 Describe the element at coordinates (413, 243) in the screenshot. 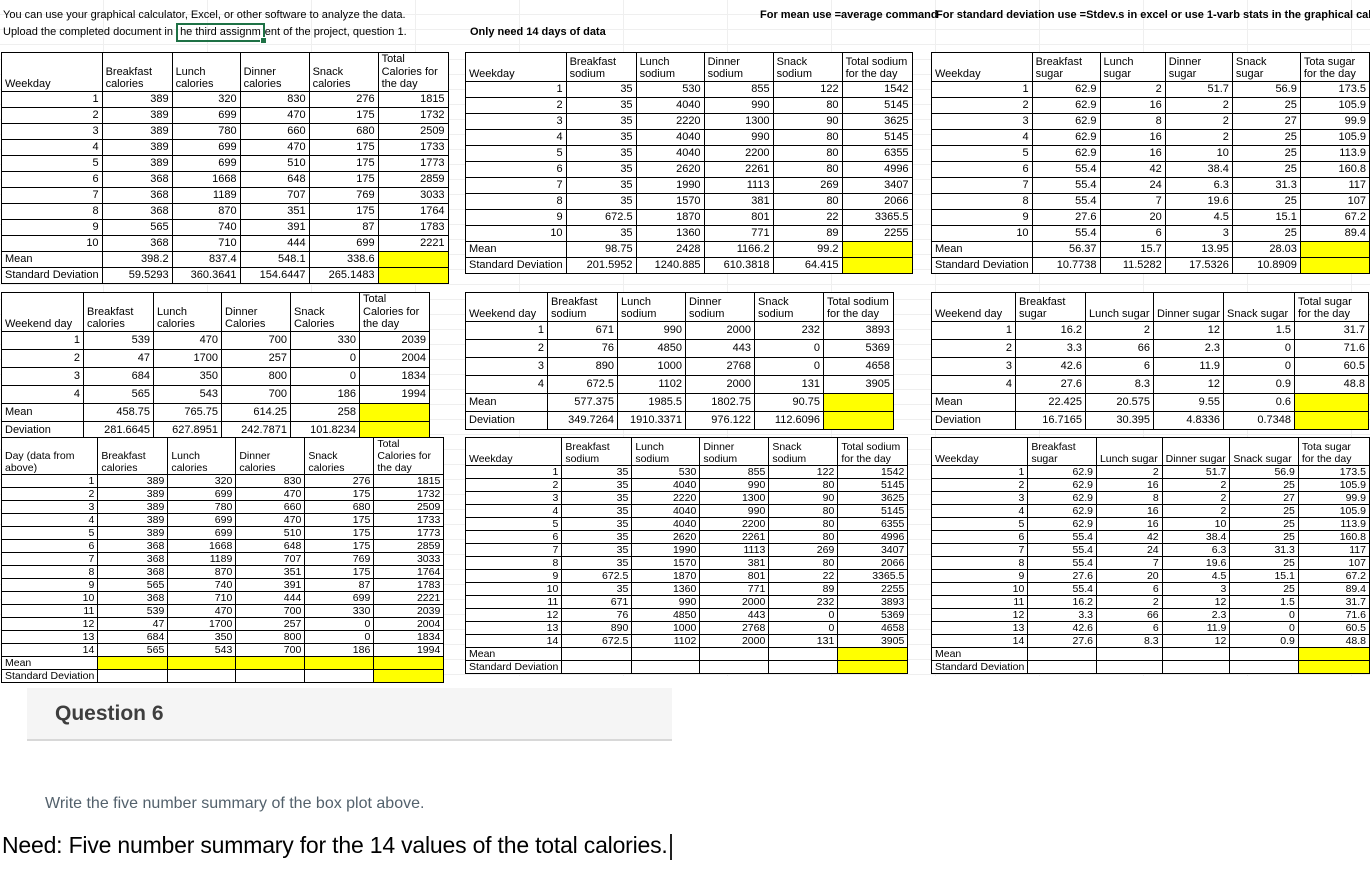

I see `cell: 2221` at that location.